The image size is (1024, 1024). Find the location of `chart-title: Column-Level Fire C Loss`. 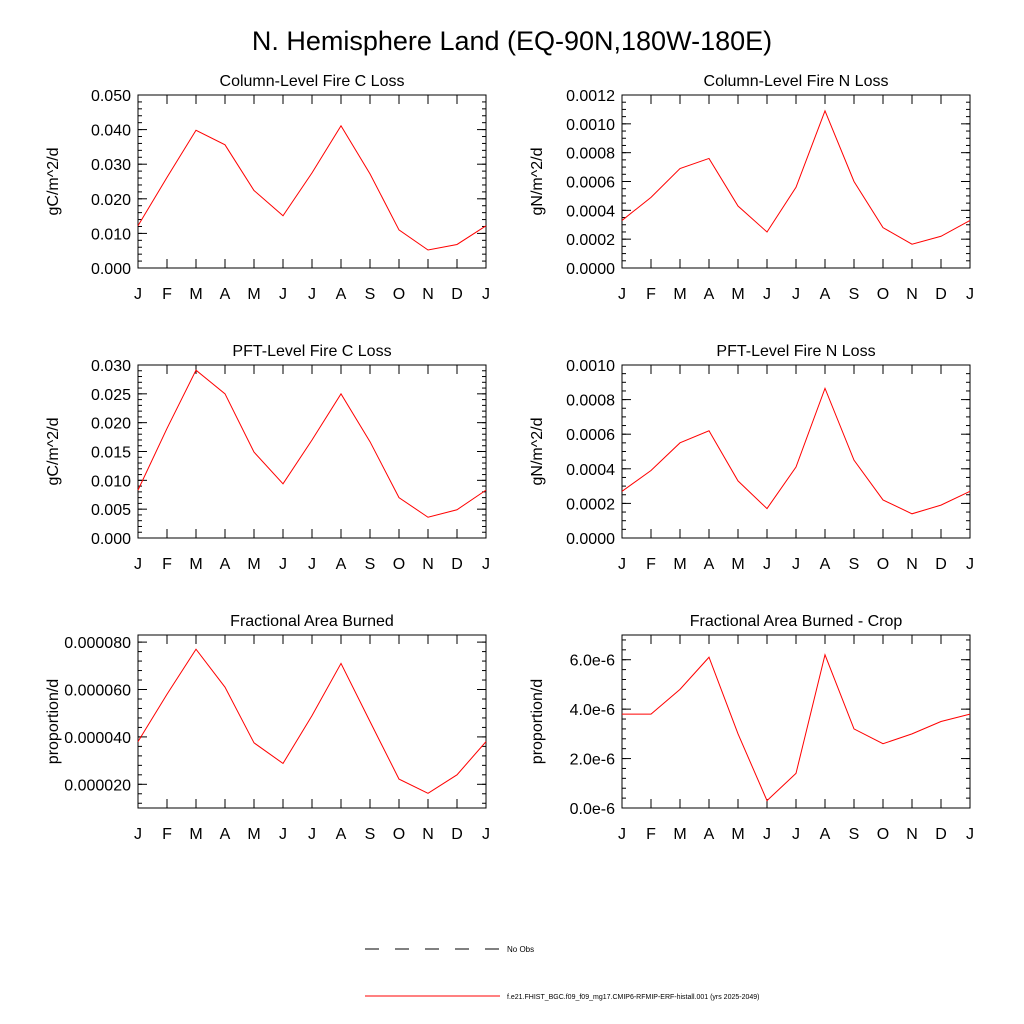

chart-title: Column-Level Fire C Loss is located at coordinates (312, 81).